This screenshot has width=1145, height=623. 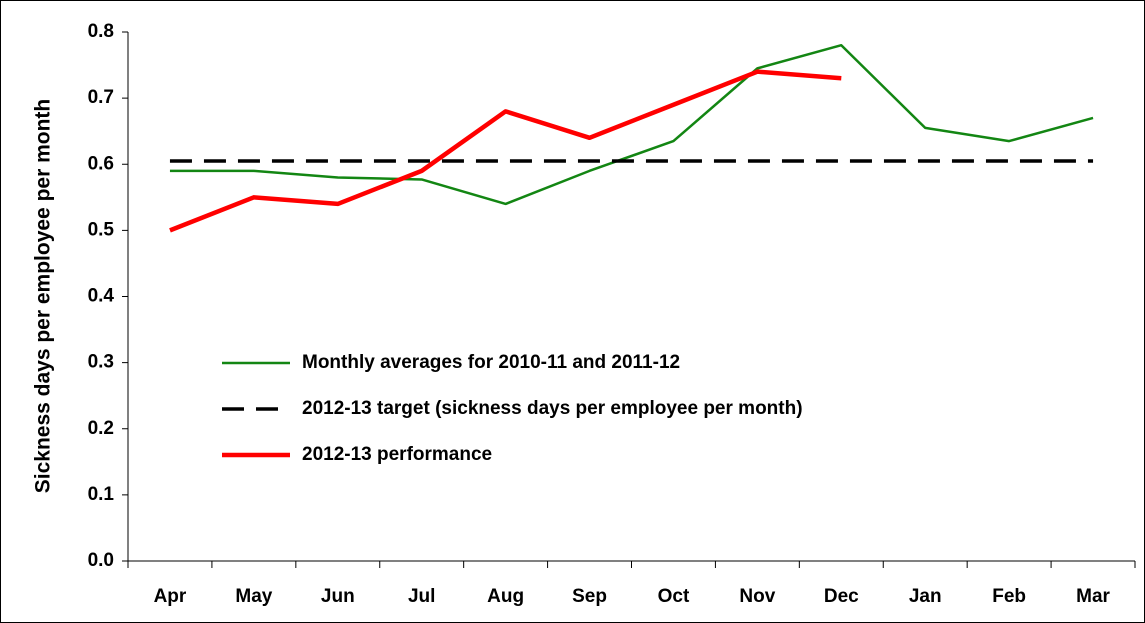 I want to click on y-tick-label: 0.3, so click(x=101, y=362).